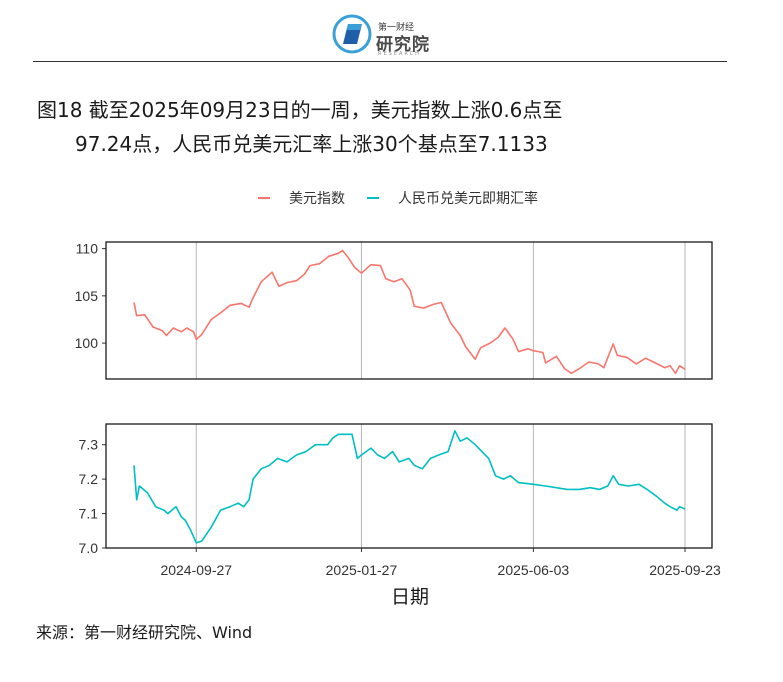 Image resolution: width=783 pixels, height=682 pixels. What do you see at coordinates (89, 445) in the screenshot?
I see `y-tick-label: 7.3` at bounding box center [89, 445].